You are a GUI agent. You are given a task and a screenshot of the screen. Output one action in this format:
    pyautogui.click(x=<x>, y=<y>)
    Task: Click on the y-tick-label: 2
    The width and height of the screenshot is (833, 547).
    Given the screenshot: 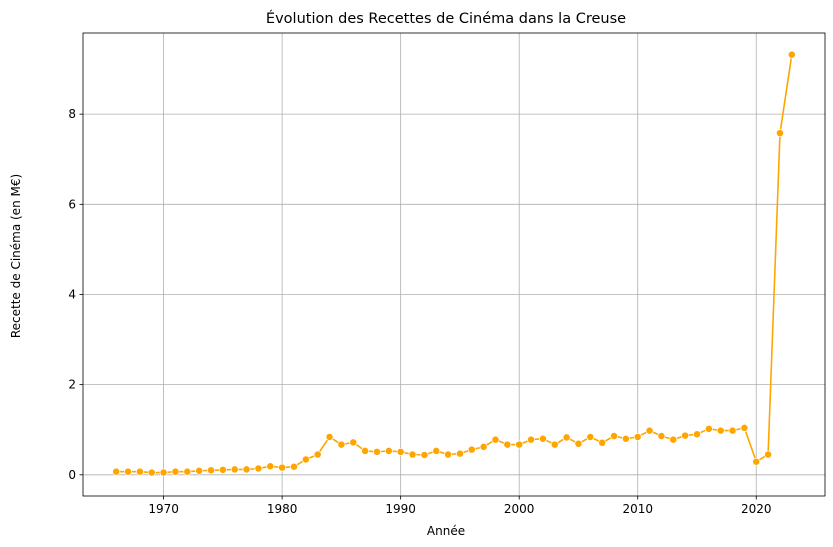 What is the action you would take?
    pyautogui.click(x=72, y=385)
    